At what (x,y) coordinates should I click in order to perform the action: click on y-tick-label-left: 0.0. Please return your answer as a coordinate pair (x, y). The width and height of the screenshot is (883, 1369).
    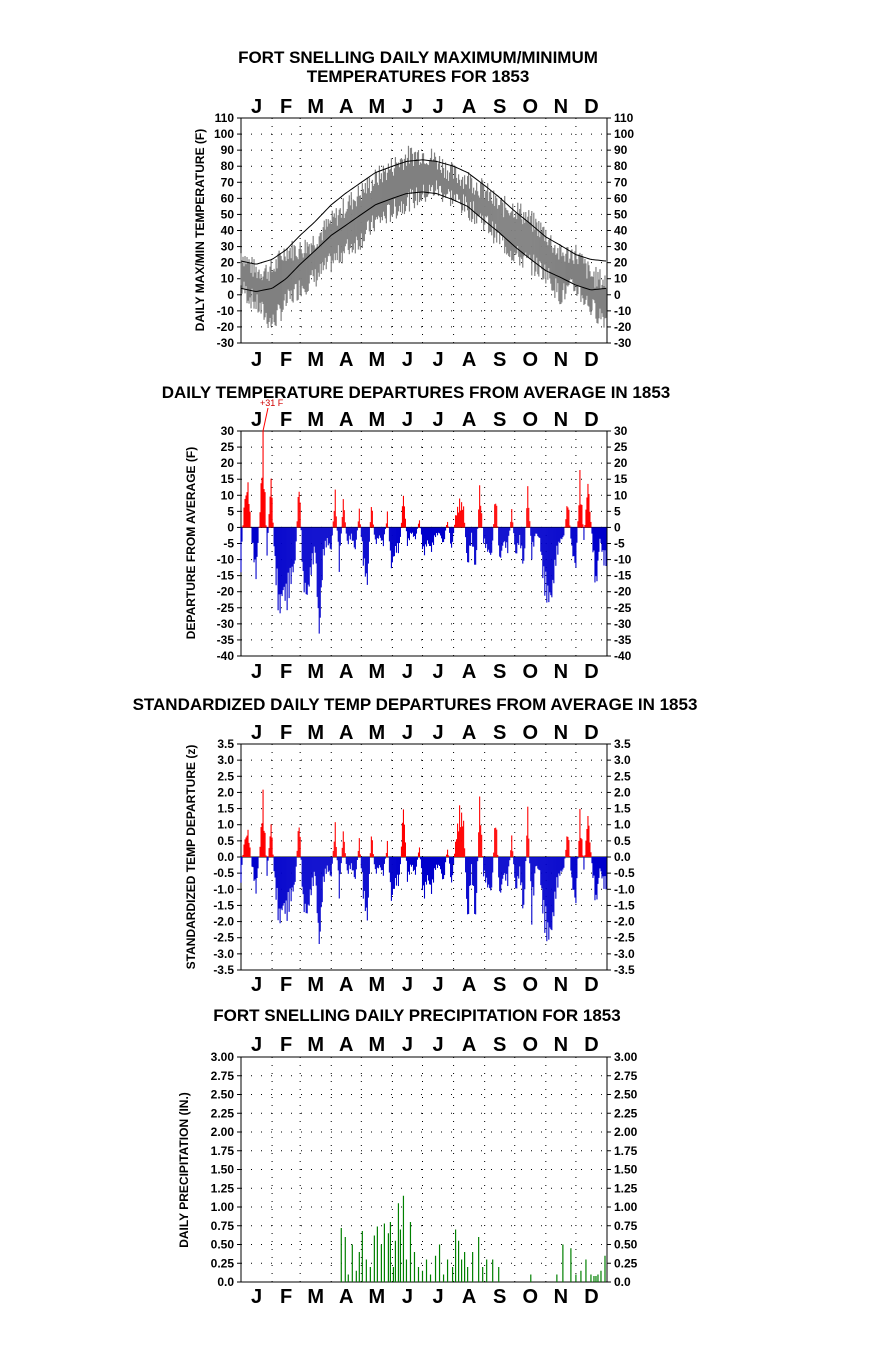
    Looking at the image, I should click on (225, 1282).